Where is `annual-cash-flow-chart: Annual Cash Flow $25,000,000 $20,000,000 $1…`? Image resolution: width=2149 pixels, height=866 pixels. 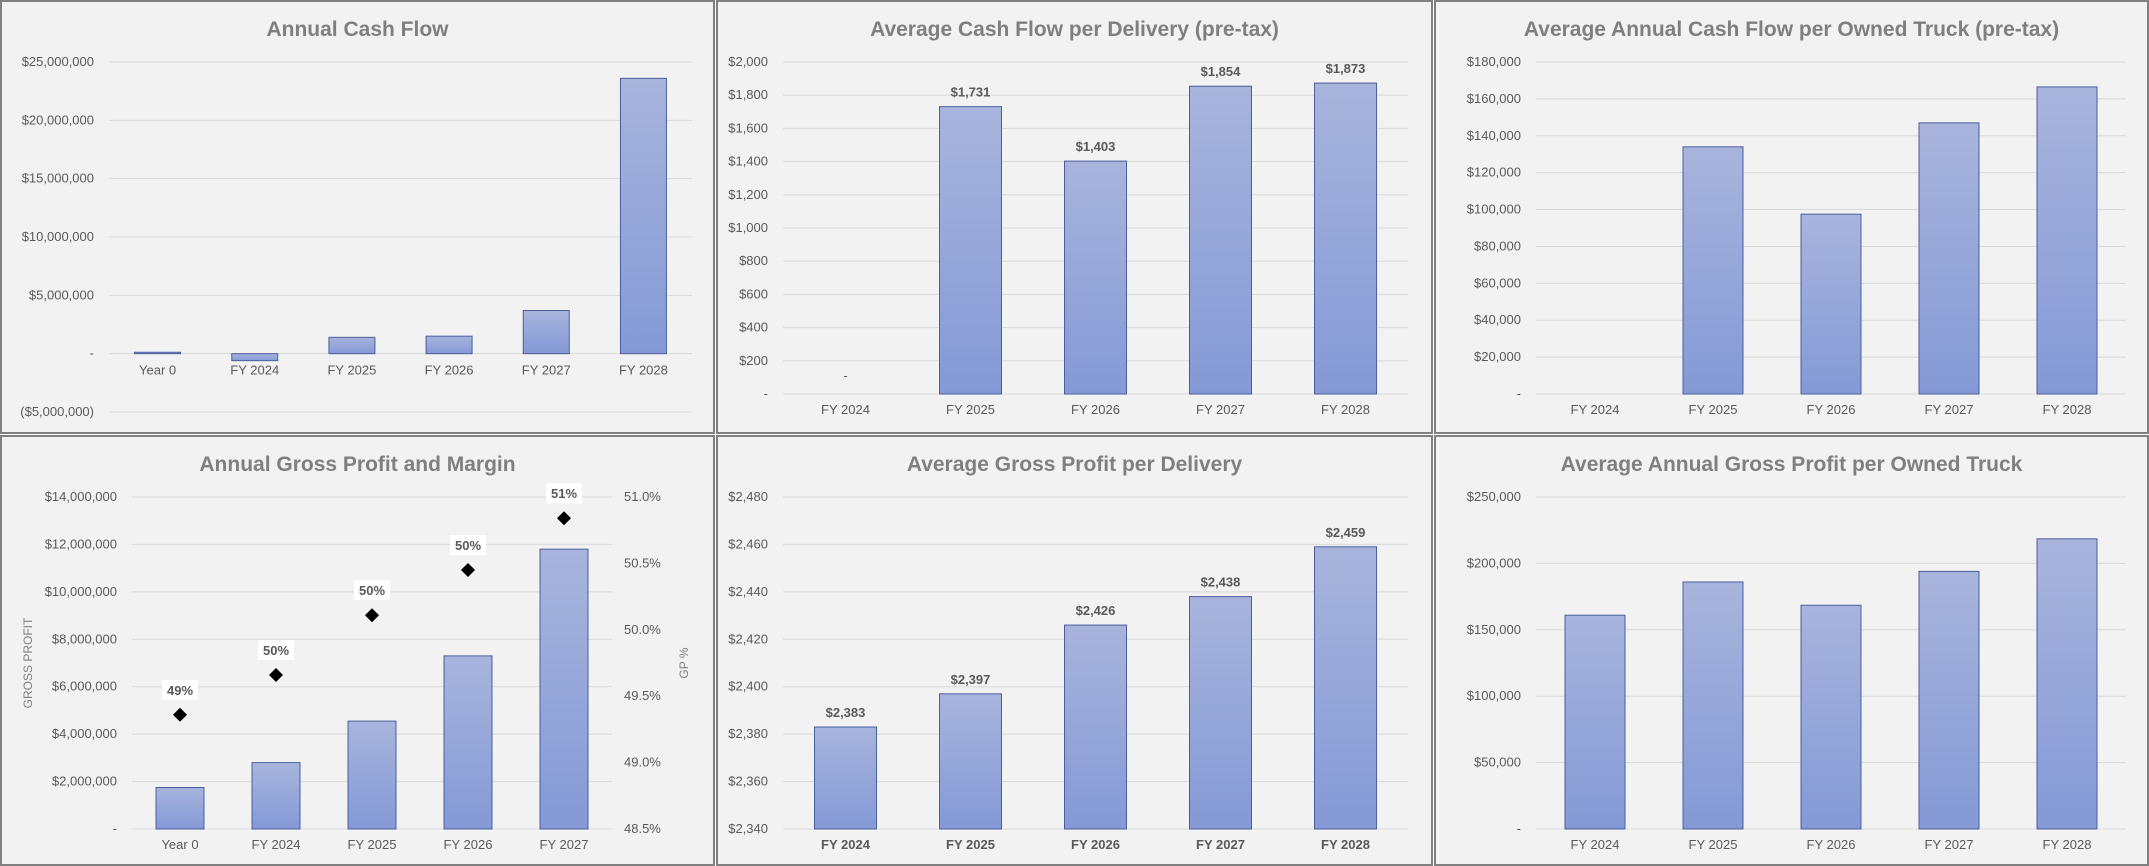 annual-cash-flow-chart: Annual Cash Flow $25,000,000 $20,000,000 $1… is located at coordinates (356, 218).